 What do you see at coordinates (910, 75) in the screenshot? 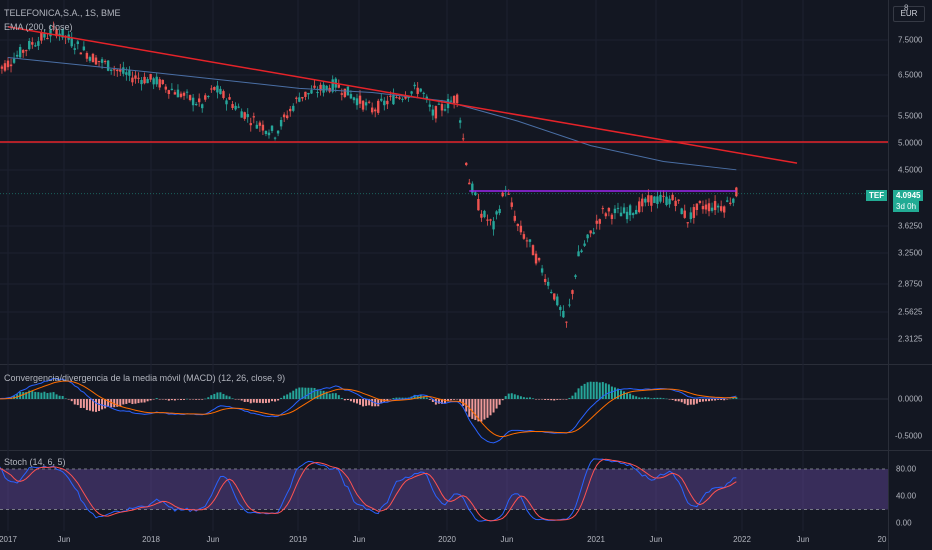
I see `price-tick: 6.5000` at bounding box center [910, 75].